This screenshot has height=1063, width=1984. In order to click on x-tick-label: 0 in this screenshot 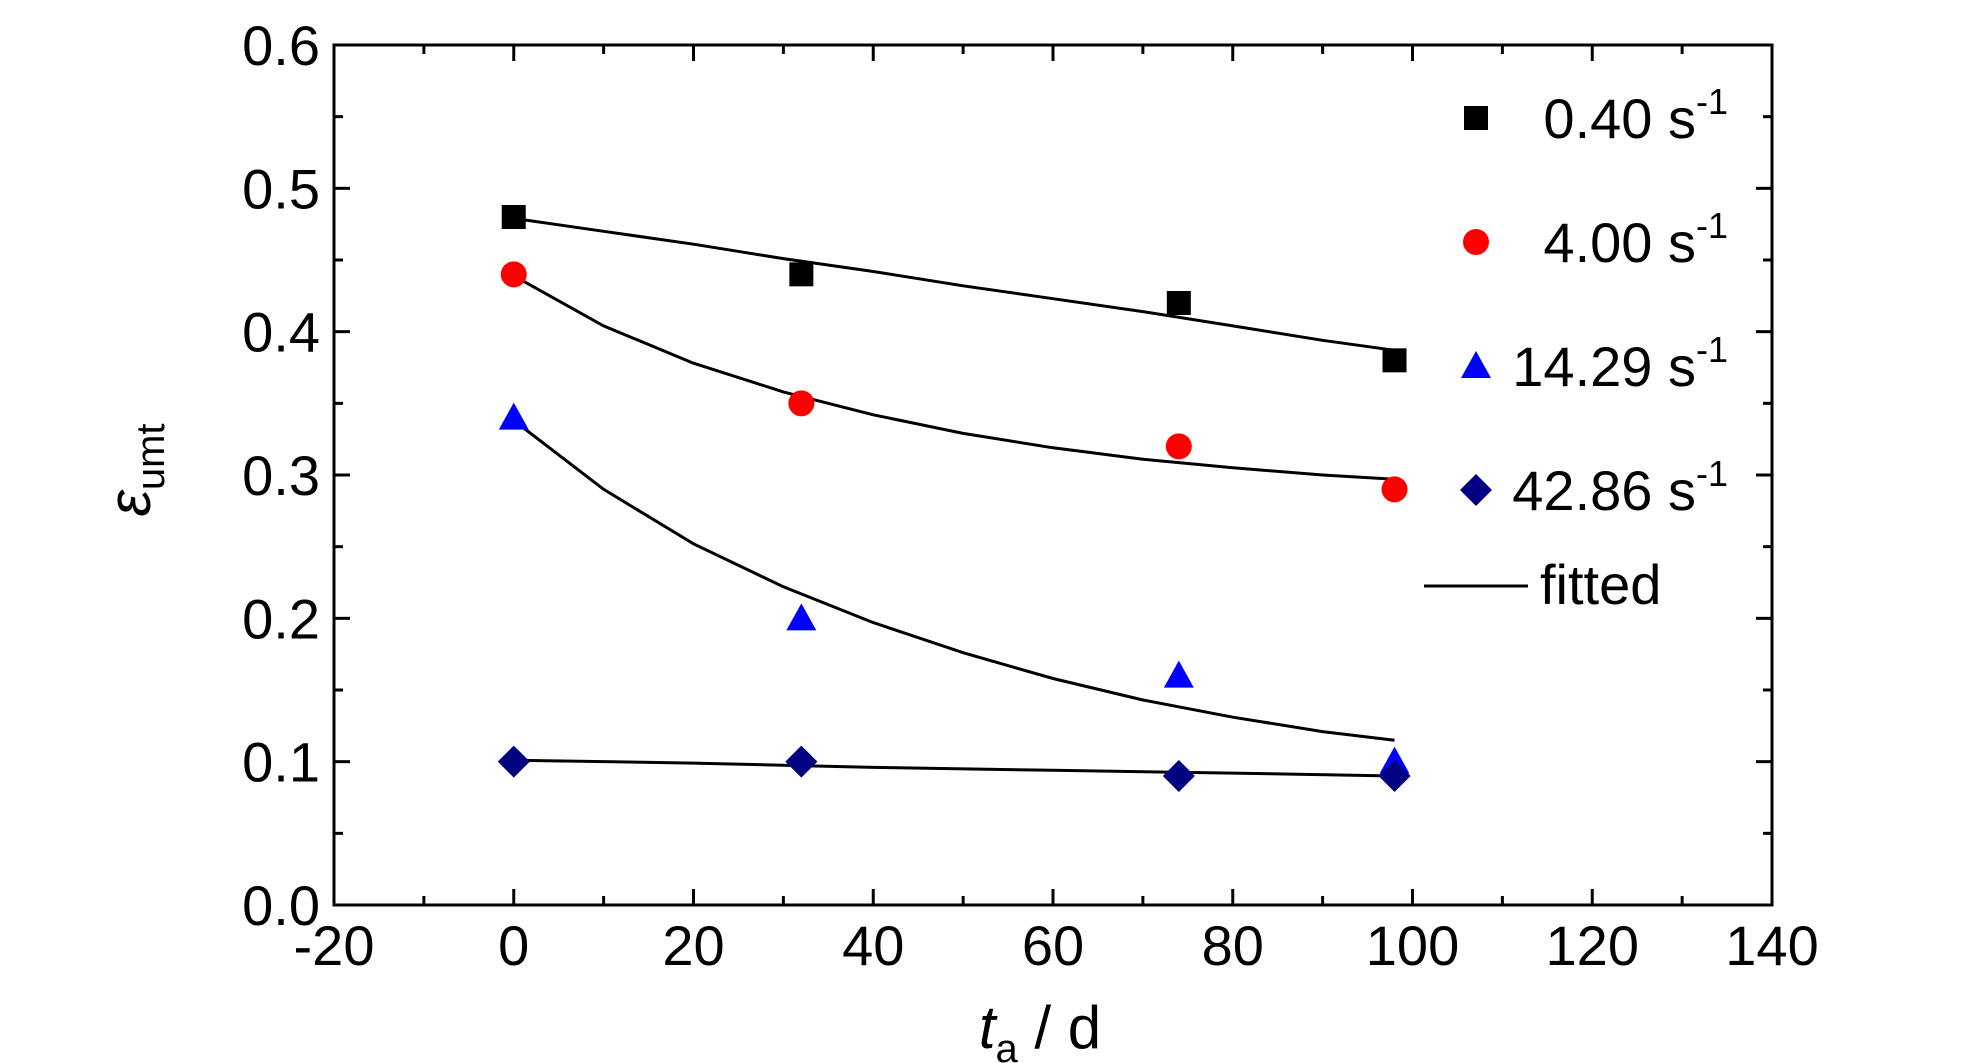, I will do `click(513, 945)`.